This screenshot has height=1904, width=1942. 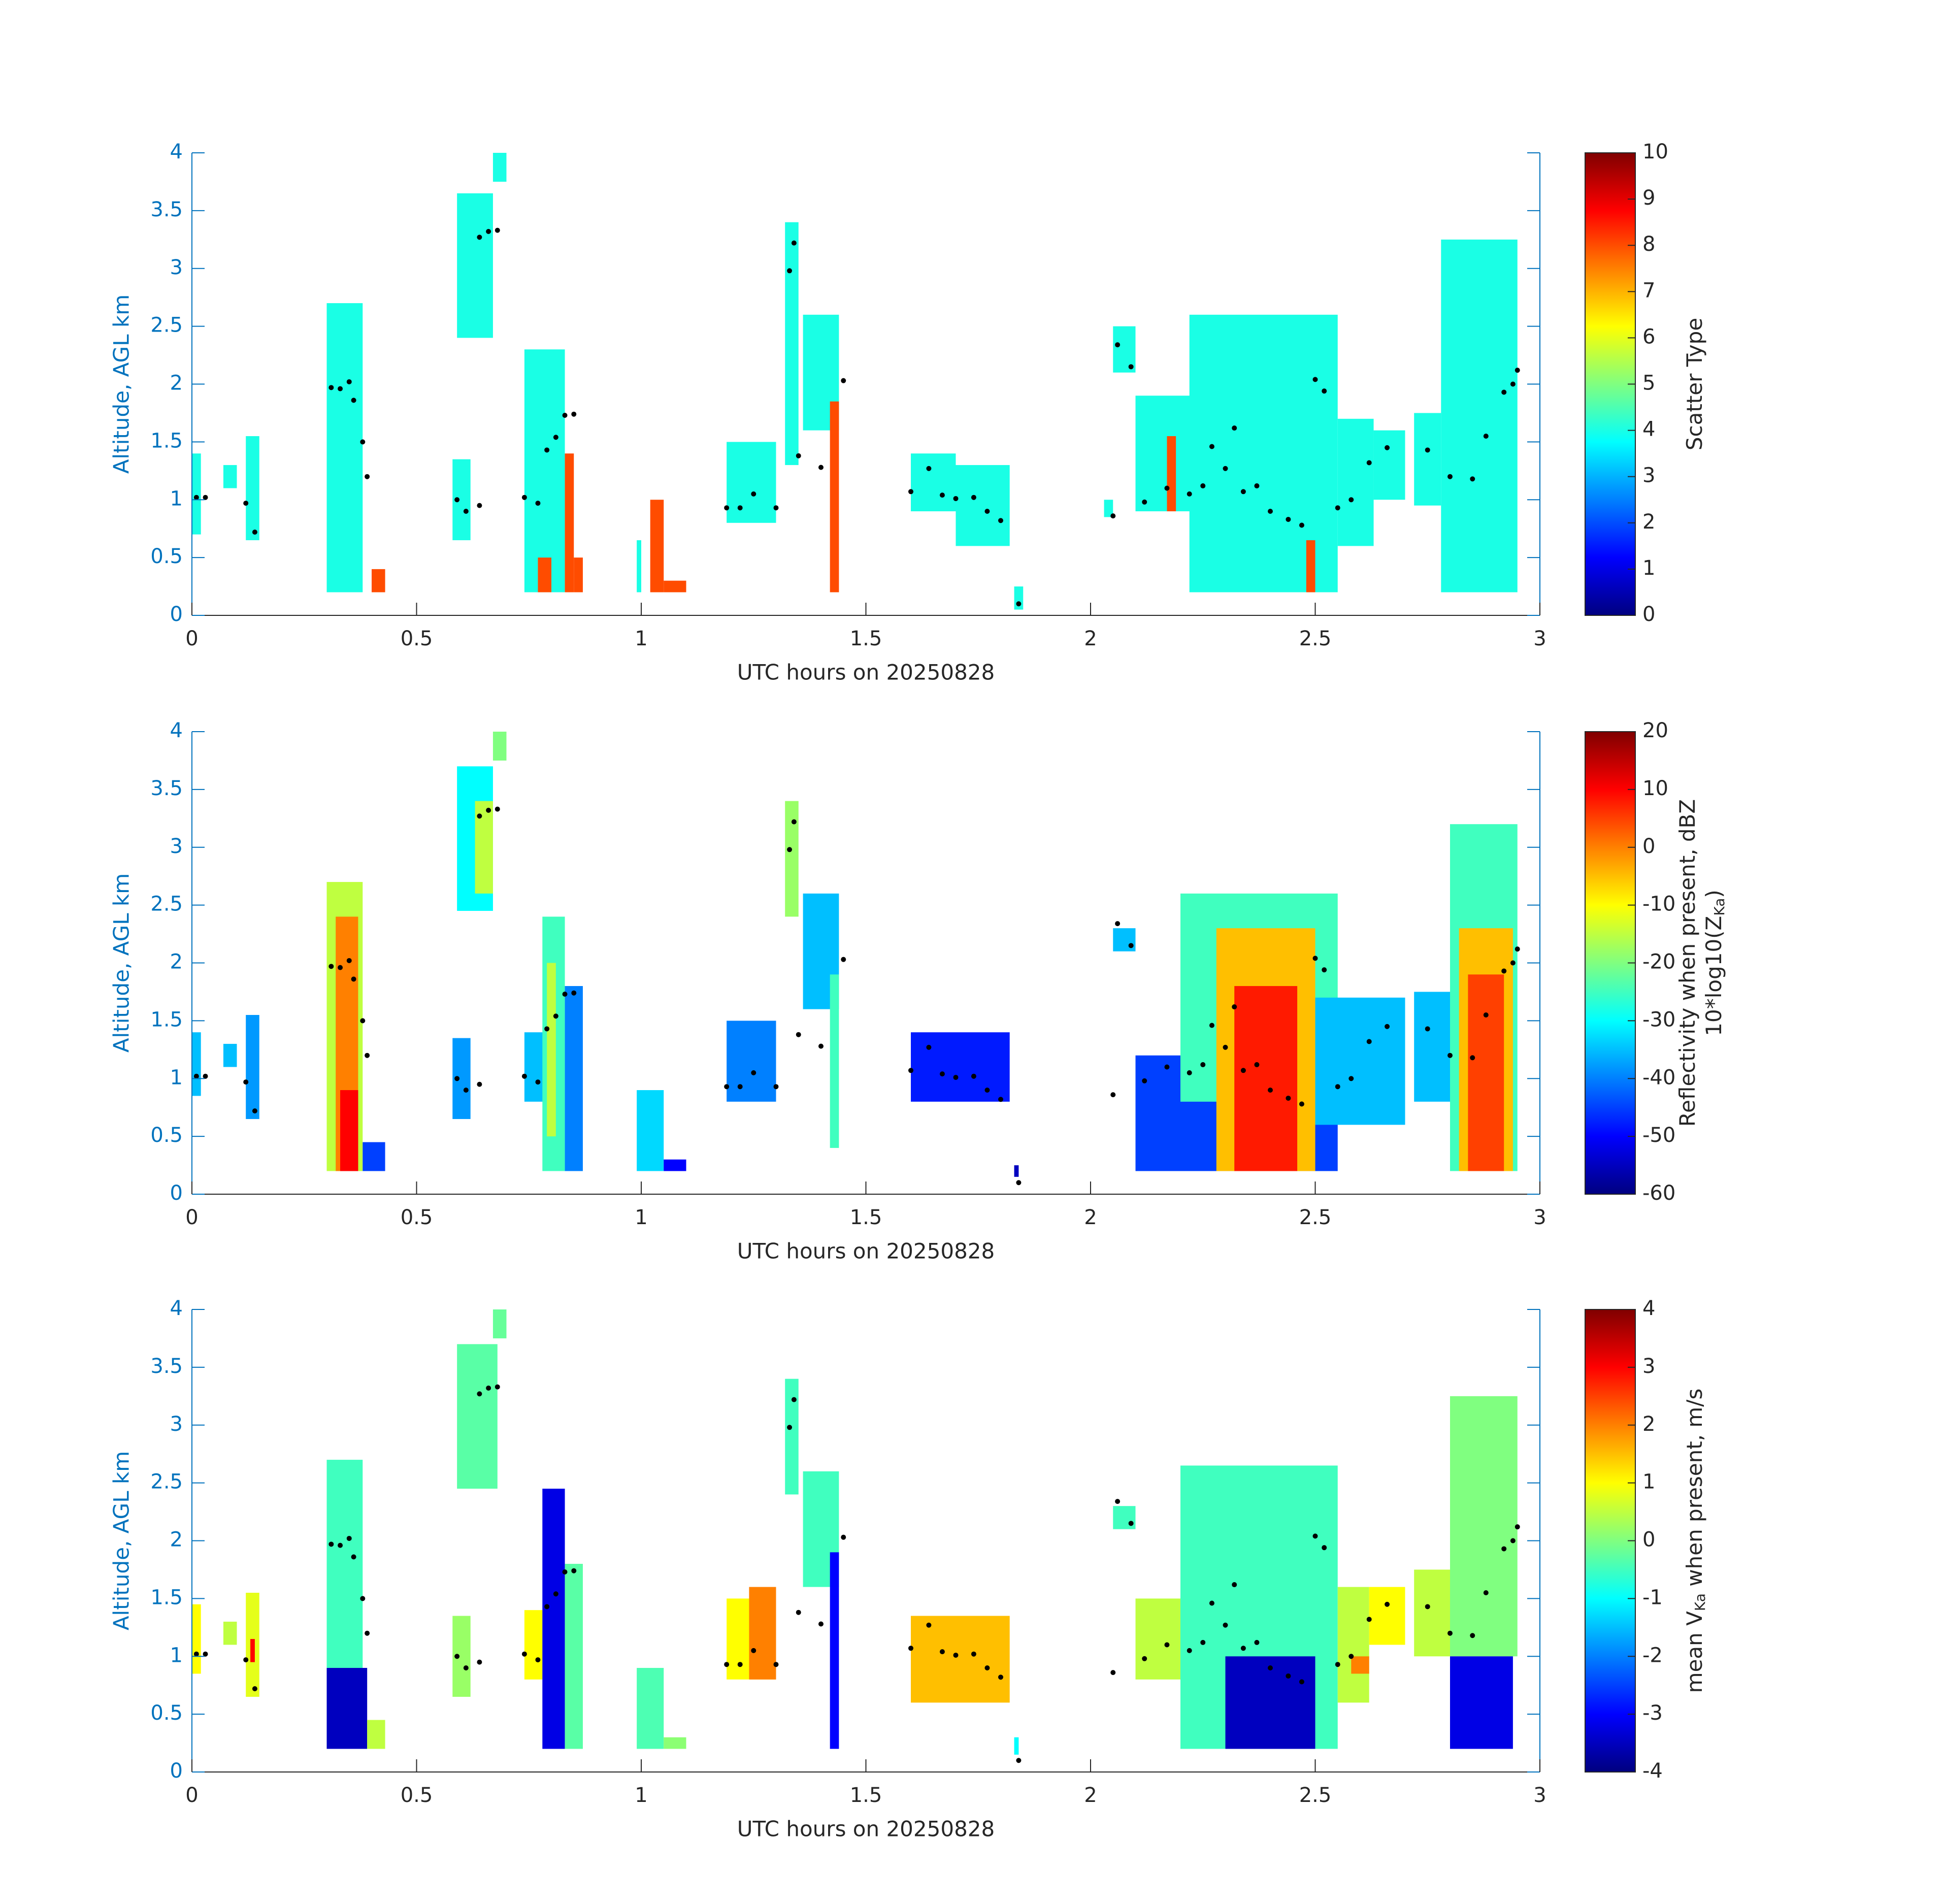 I want to click on colorbar-label-part: mean V, so click(x=1694, y=1652).